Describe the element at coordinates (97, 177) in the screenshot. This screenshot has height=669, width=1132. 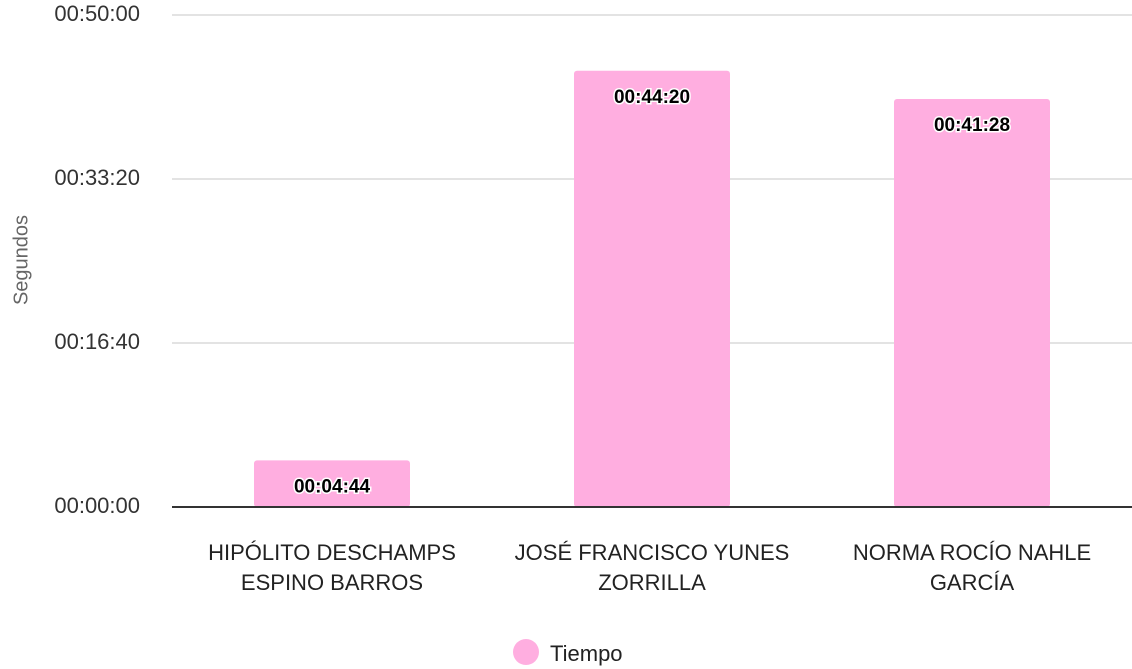
I see `y-tick-label: 00:33:20` at that location.